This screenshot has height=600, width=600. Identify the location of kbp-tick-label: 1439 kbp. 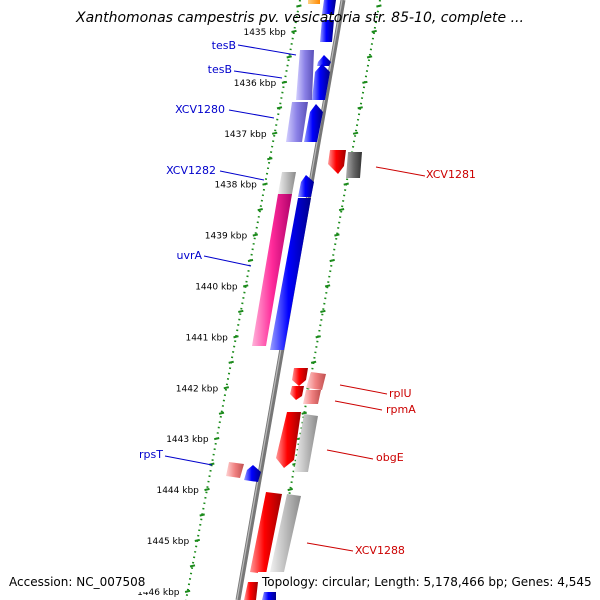
(226, 237).